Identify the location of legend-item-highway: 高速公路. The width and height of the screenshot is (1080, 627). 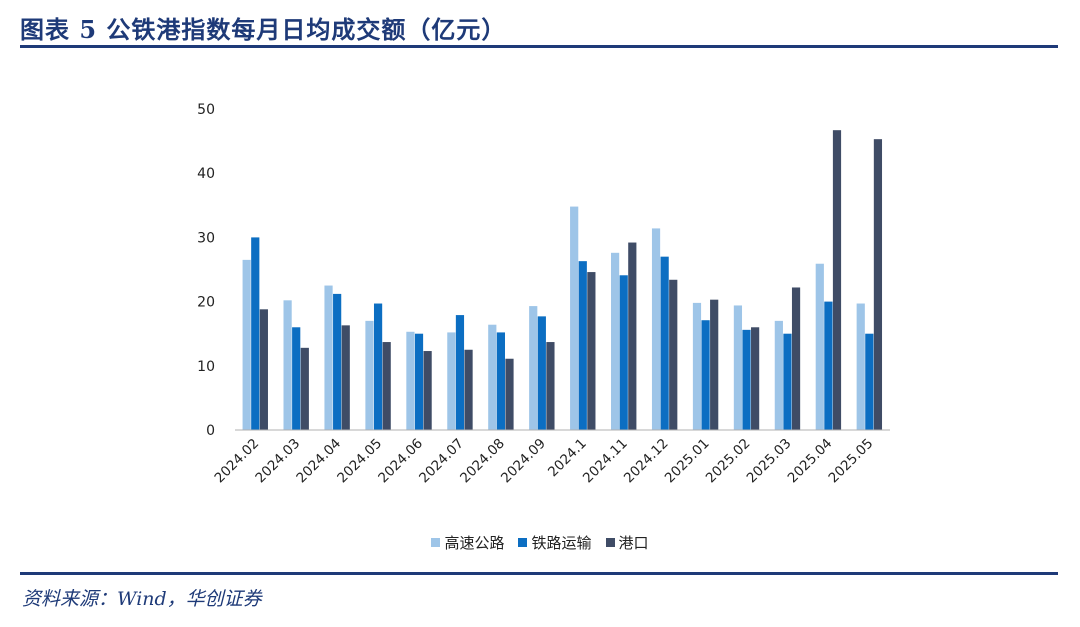
(467, 542).